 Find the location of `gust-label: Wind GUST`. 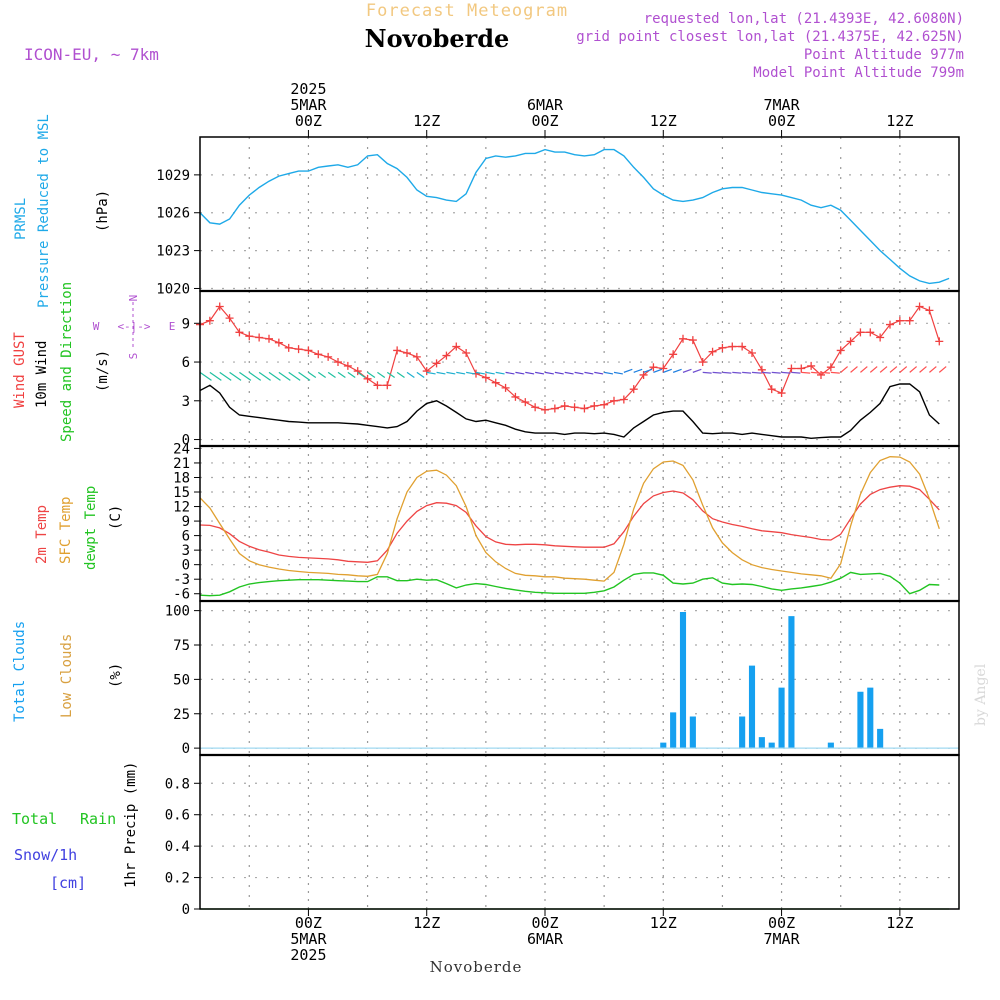

gust-label: Wind GUST is located at coordinates (20, 370).